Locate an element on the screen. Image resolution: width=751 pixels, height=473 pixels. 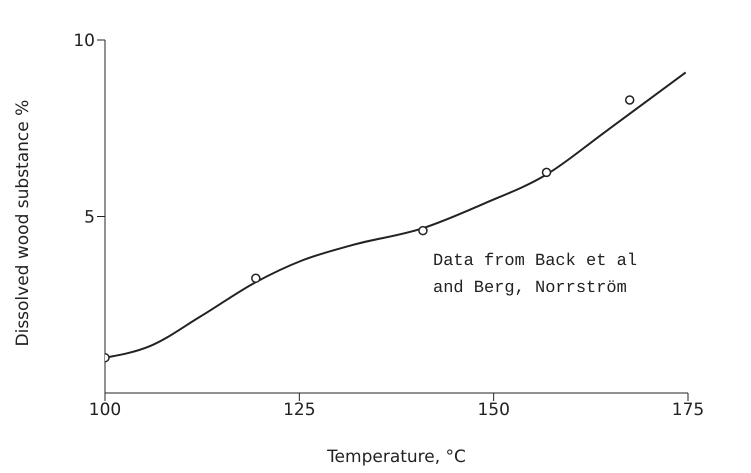
annotation: Data from Back et al and Berg, Norrström is located at coordinates (535, 275).